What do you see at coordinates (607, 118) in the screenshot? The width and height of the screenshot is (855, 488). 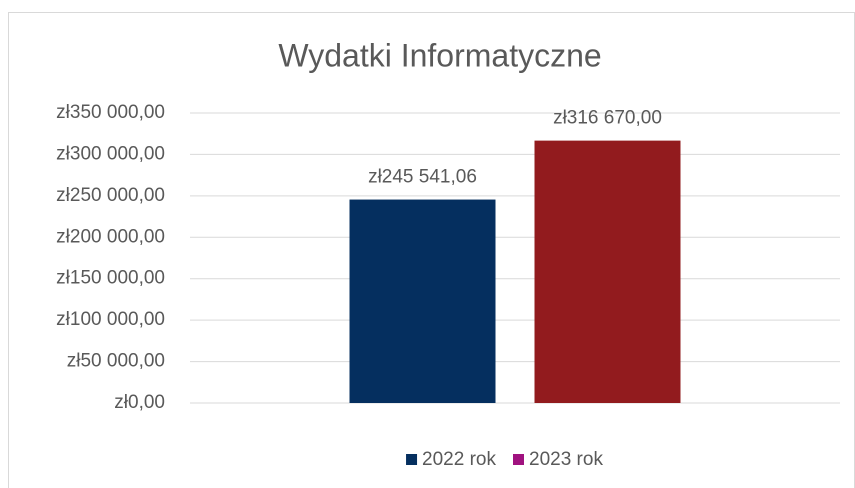 I see `data-label: zł316 670,00` at bounding box center [607, 118].